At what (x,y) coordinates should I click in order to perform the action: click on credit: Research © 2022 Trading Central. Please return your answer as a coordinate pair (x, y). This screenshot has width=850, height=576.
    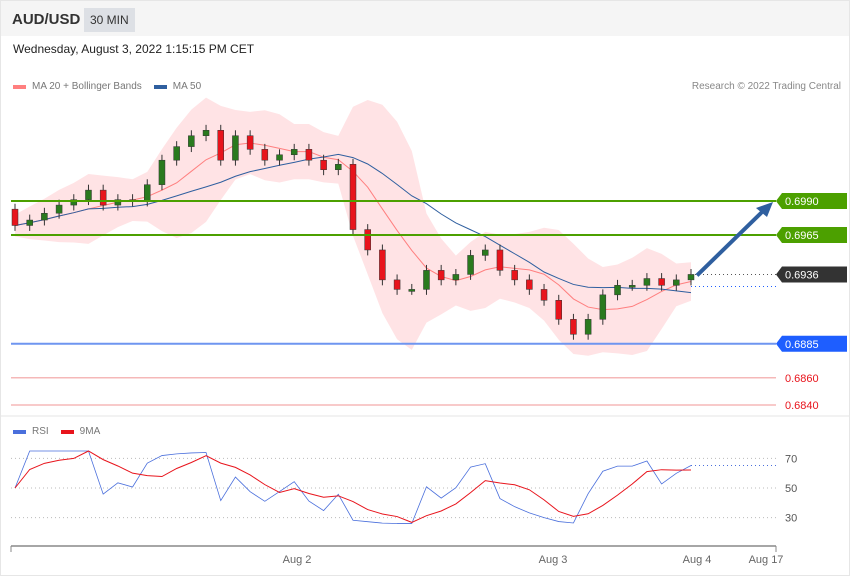
    Looking at the image, I should click on (766, 86).